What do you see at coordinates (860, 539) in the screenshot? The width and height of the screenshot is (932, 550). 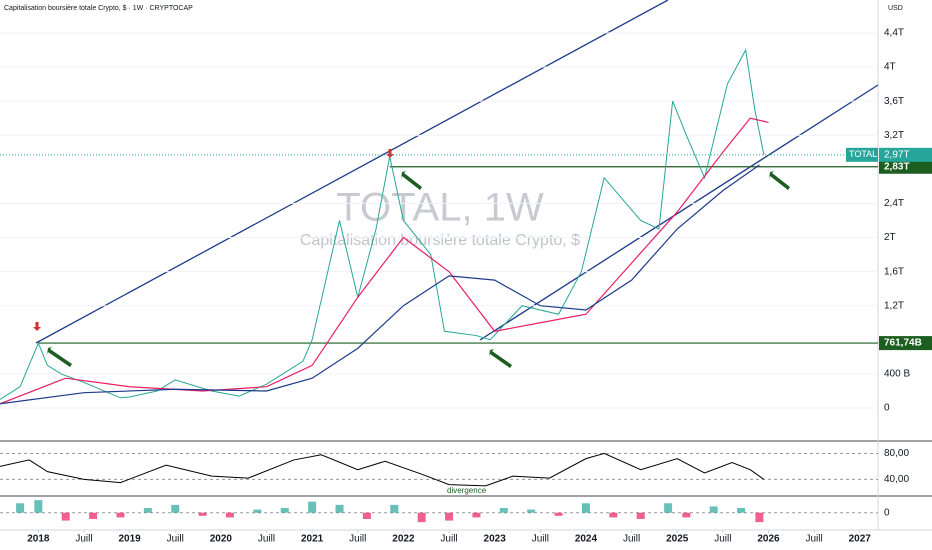 I see `x-tick-label: 2027` at bounding box center [860, 539].